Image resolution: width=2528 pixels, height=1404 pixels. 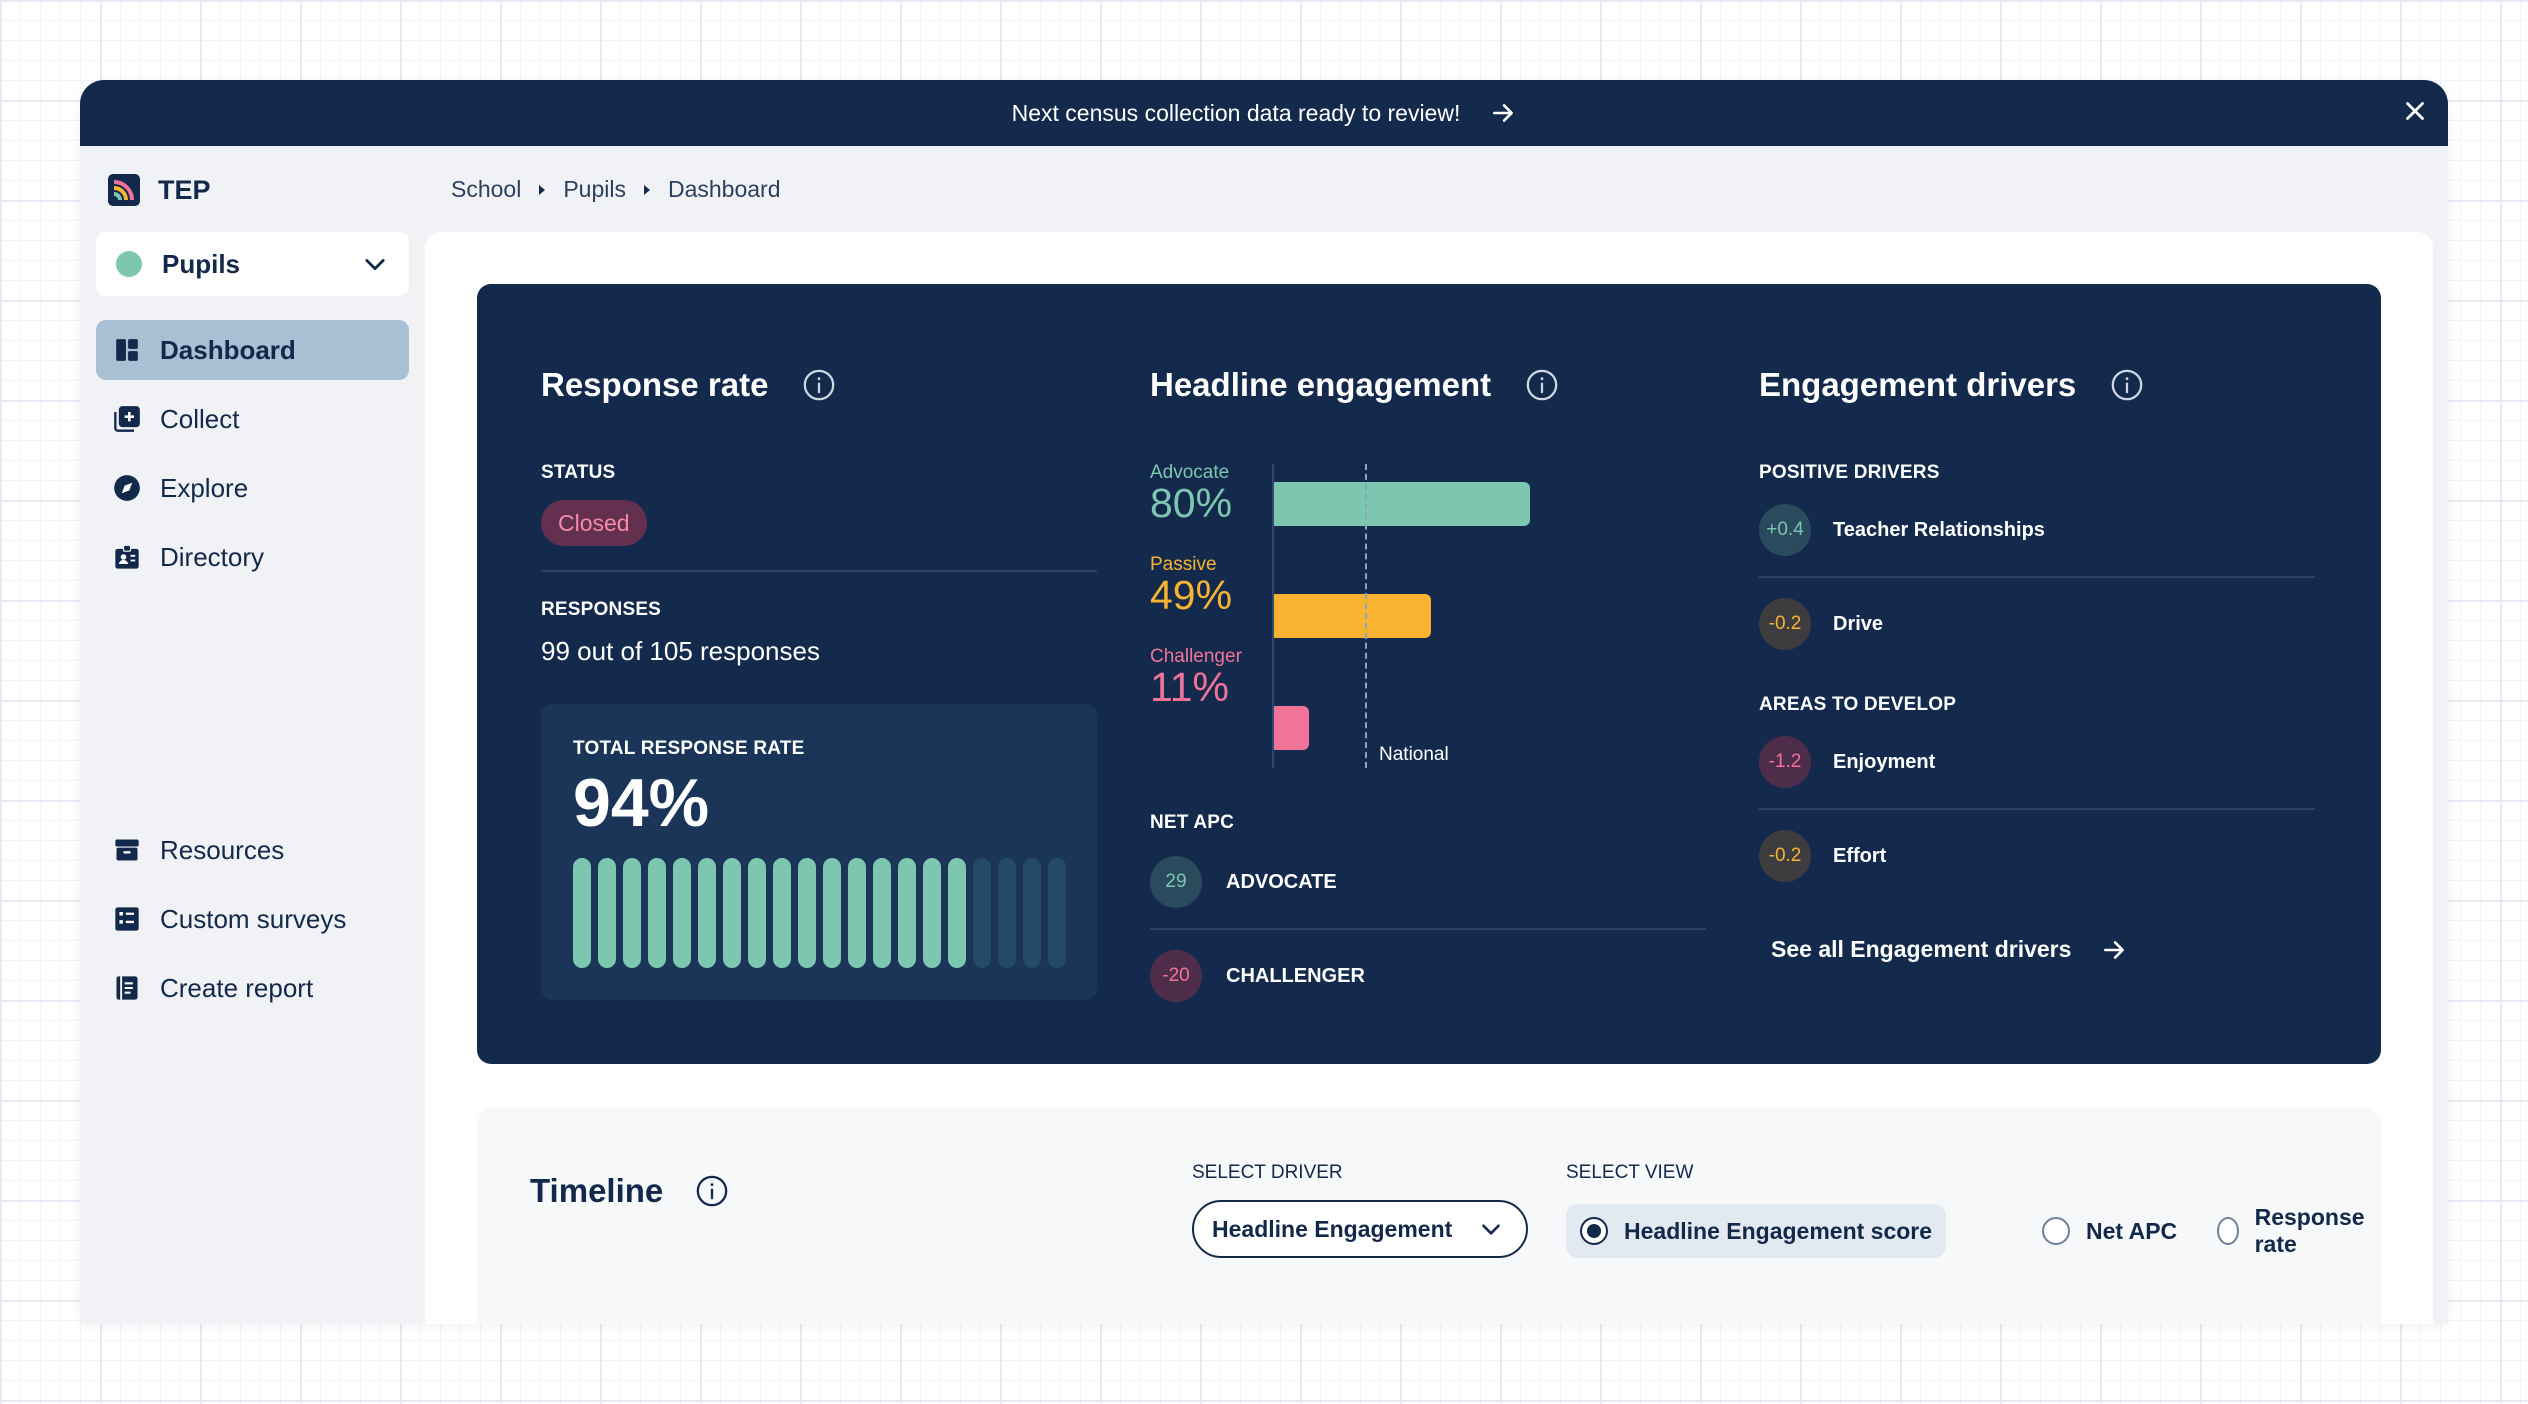 What do you see at coordinates (724, 189) in the screenshot?
I see `breadcrumb-dashboard: Dashboard` at bounding box center [724, 189].